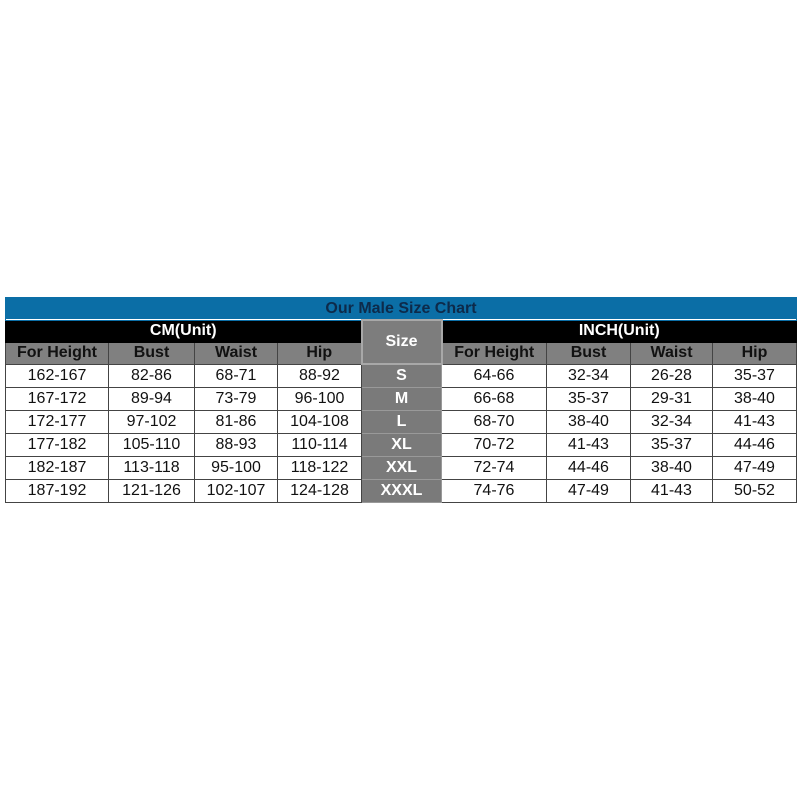 Image resolution: width=800 pixels, height=800 pixels. I want to click on cm-height-cell: 177-182, so click(57, 445).